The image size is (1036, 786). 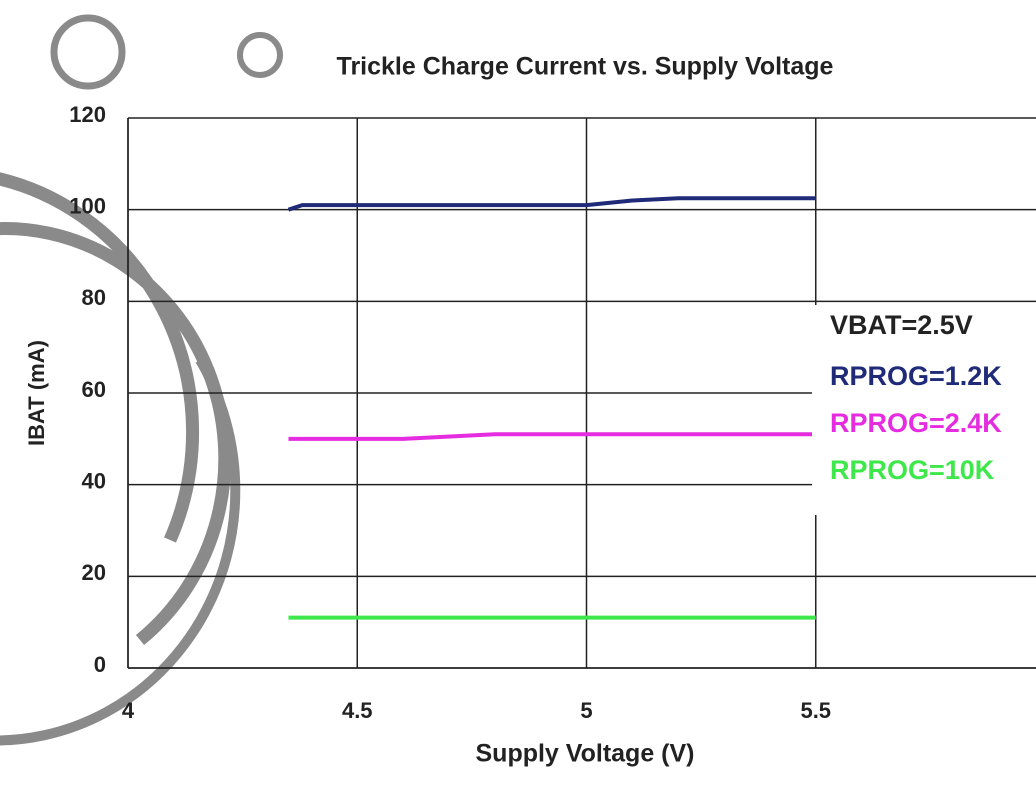 I want to click on y-tick-label: 0, so click(x=100, y=664).